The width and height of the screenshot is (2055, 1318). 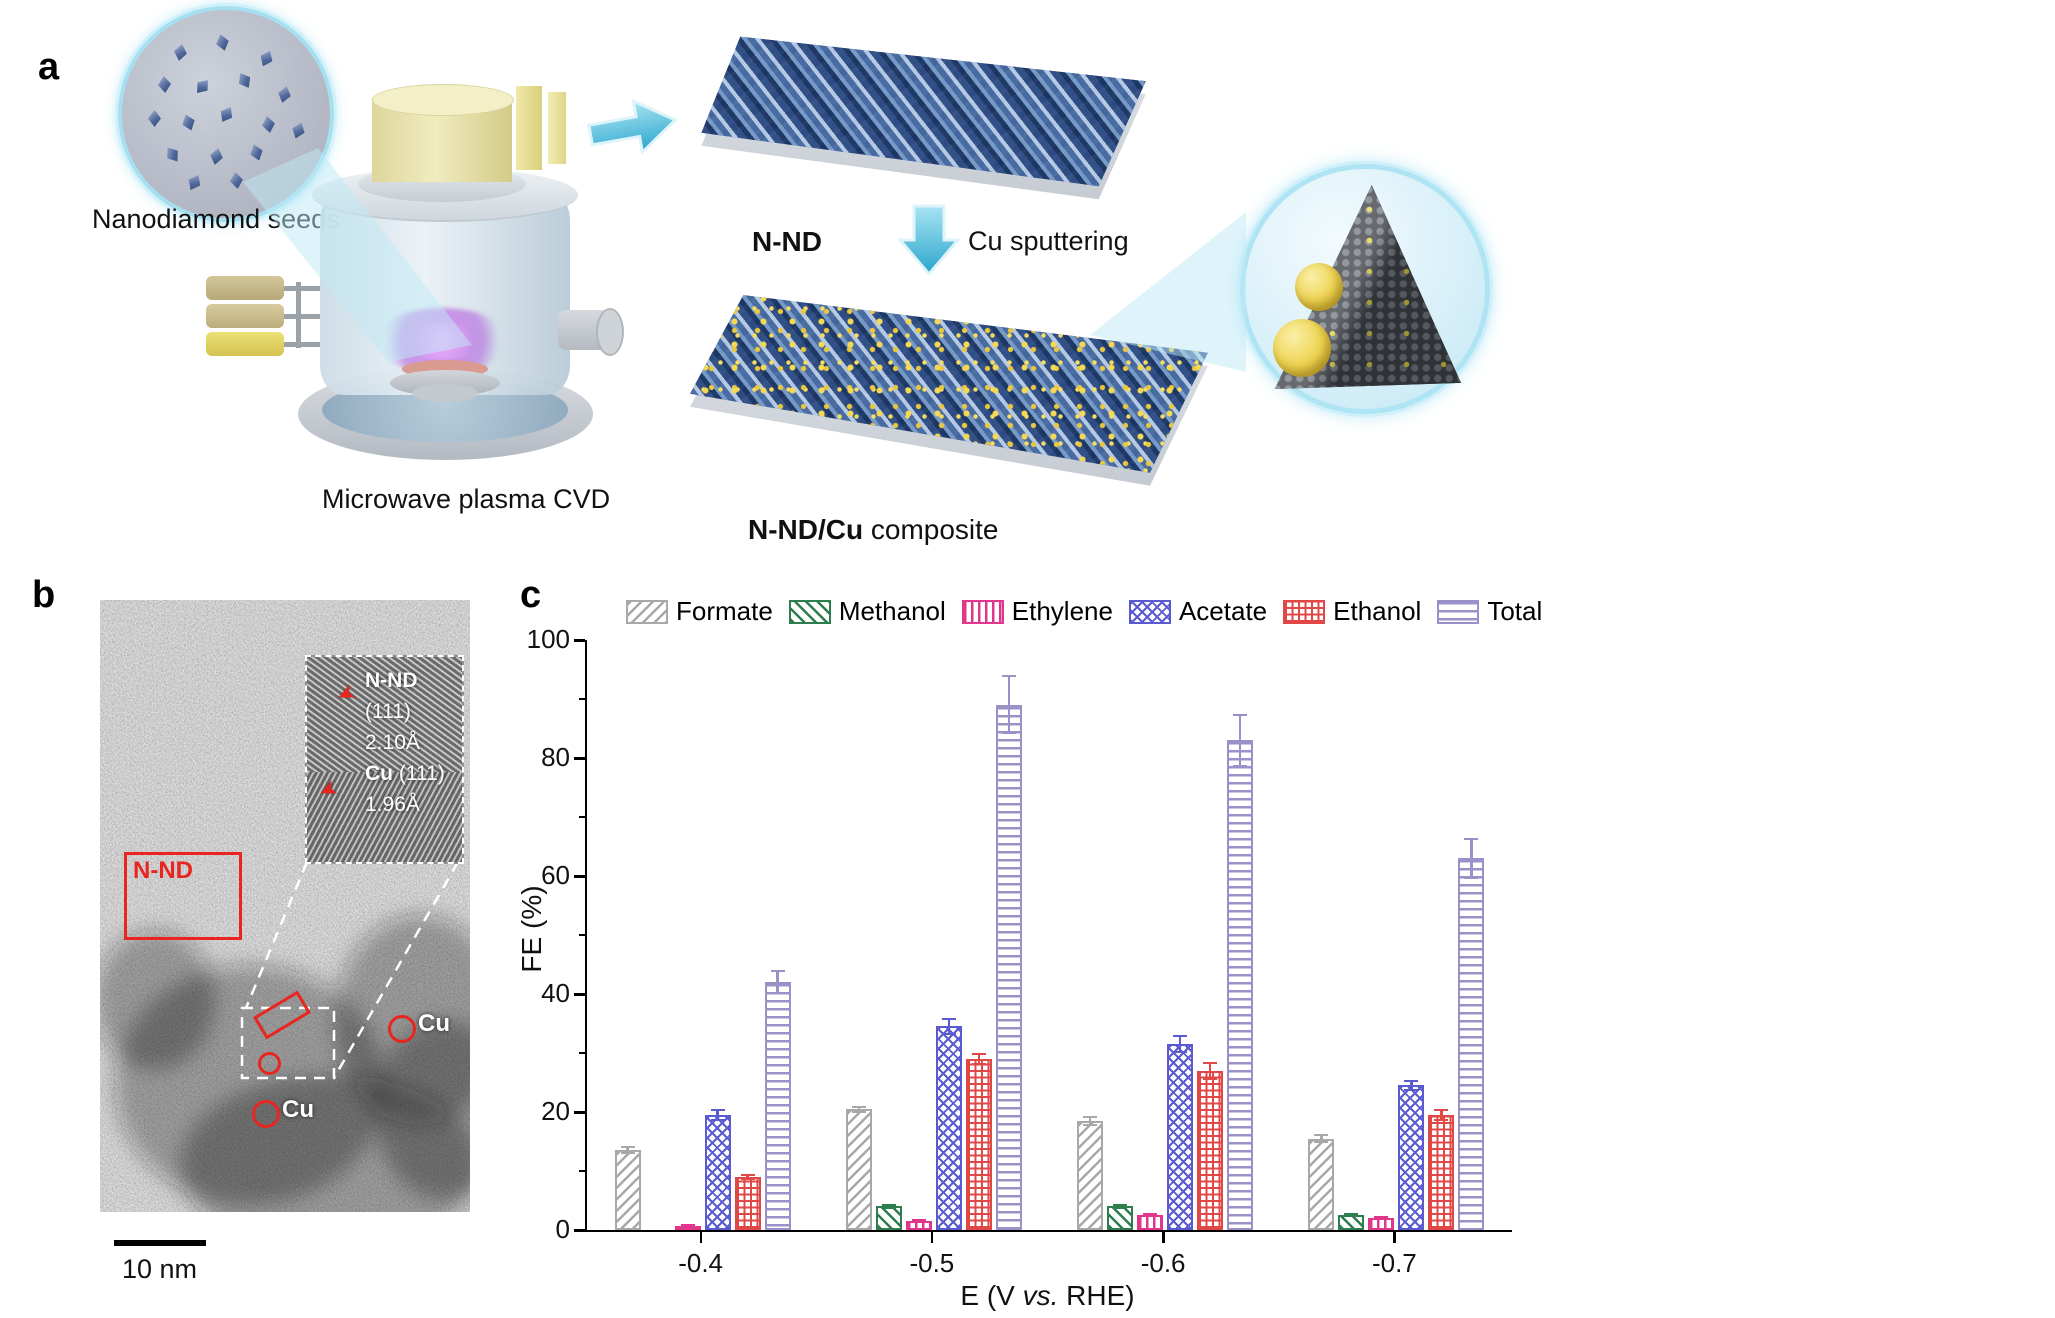 What do you see at coordinates (1441, 1172) in the screenshot?
I see `bar-ethanol--0.7` at bounding box center [1441, 1172].